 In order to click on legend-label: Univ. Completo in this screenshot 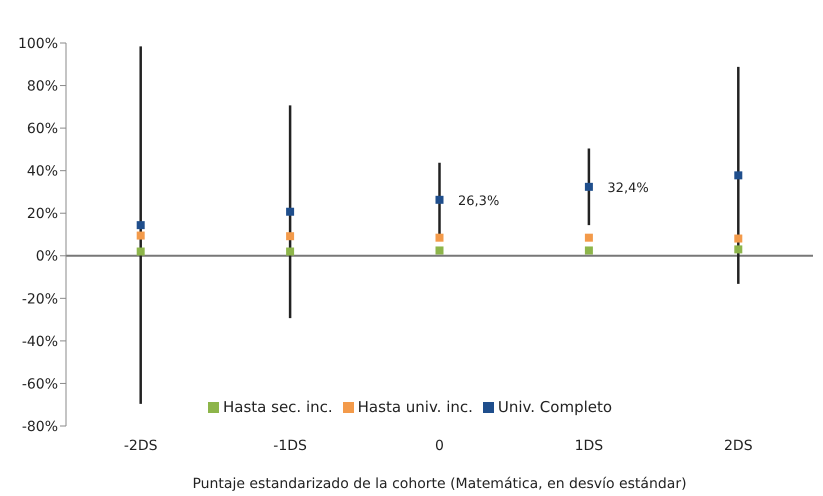, I will do `click(555, 407)`.